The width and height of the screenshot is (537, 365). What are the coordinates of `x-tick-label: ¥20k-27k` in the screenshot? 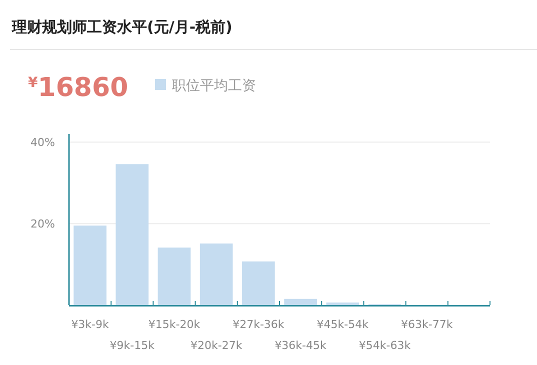 It's located at (216, 345).